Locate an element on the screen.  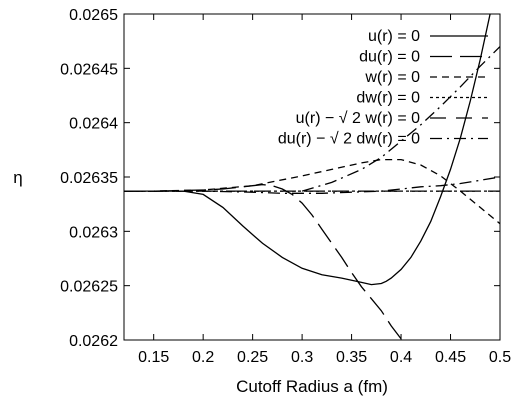
legend-label: w(r) = 0 is located at coordinates (392, 77).